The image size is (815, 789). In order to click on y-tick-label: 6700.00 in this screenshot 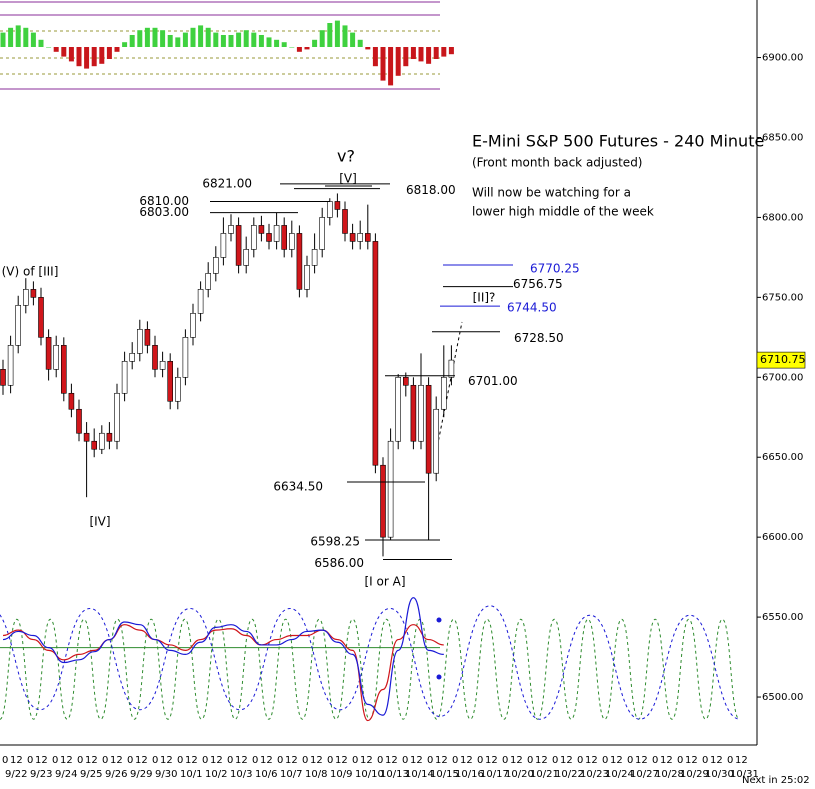, I will do `click(782, 377)`.